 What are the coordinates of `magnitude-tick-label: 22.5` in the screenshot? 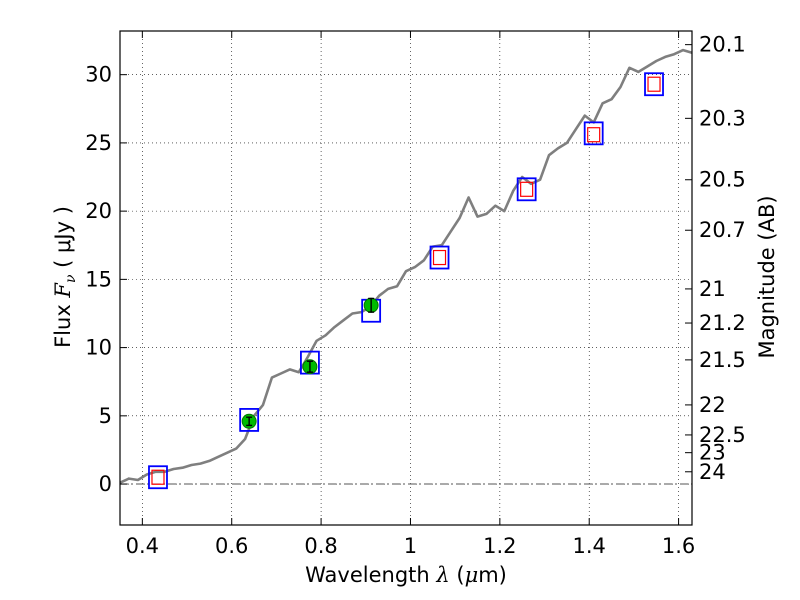 It's located at (722, 435).